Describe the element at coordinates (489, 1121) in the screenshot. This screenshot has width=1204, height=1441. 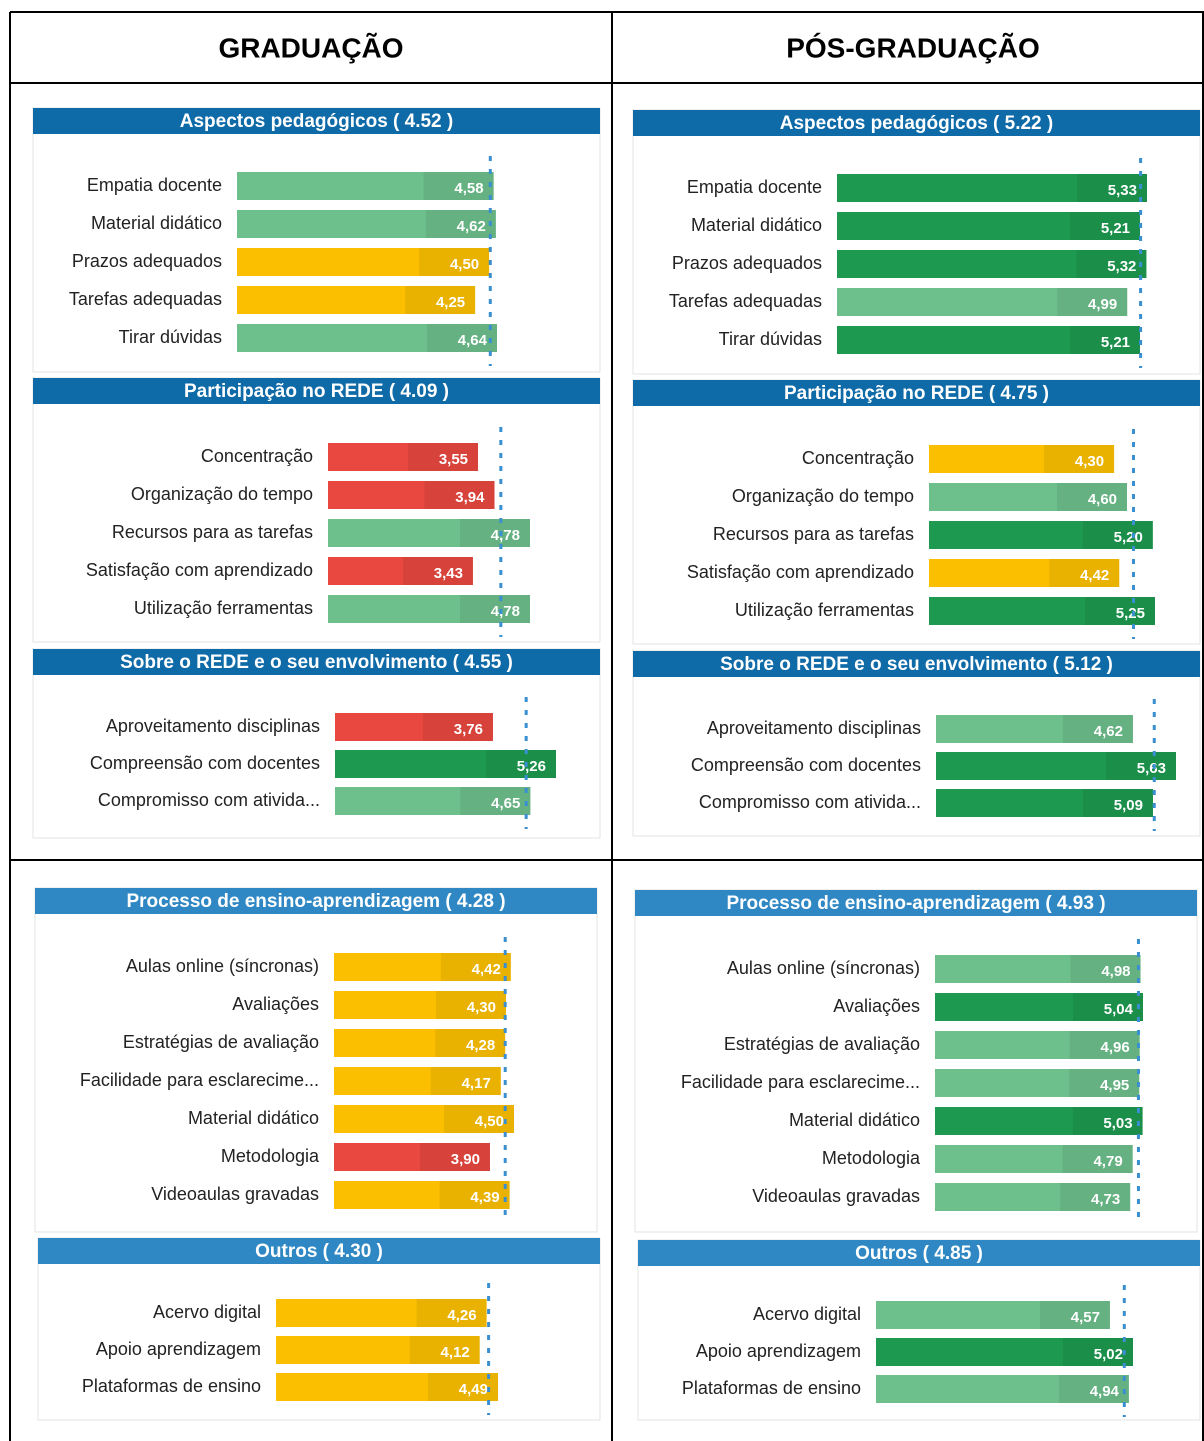
I see `value-label: 4,50` at that location.